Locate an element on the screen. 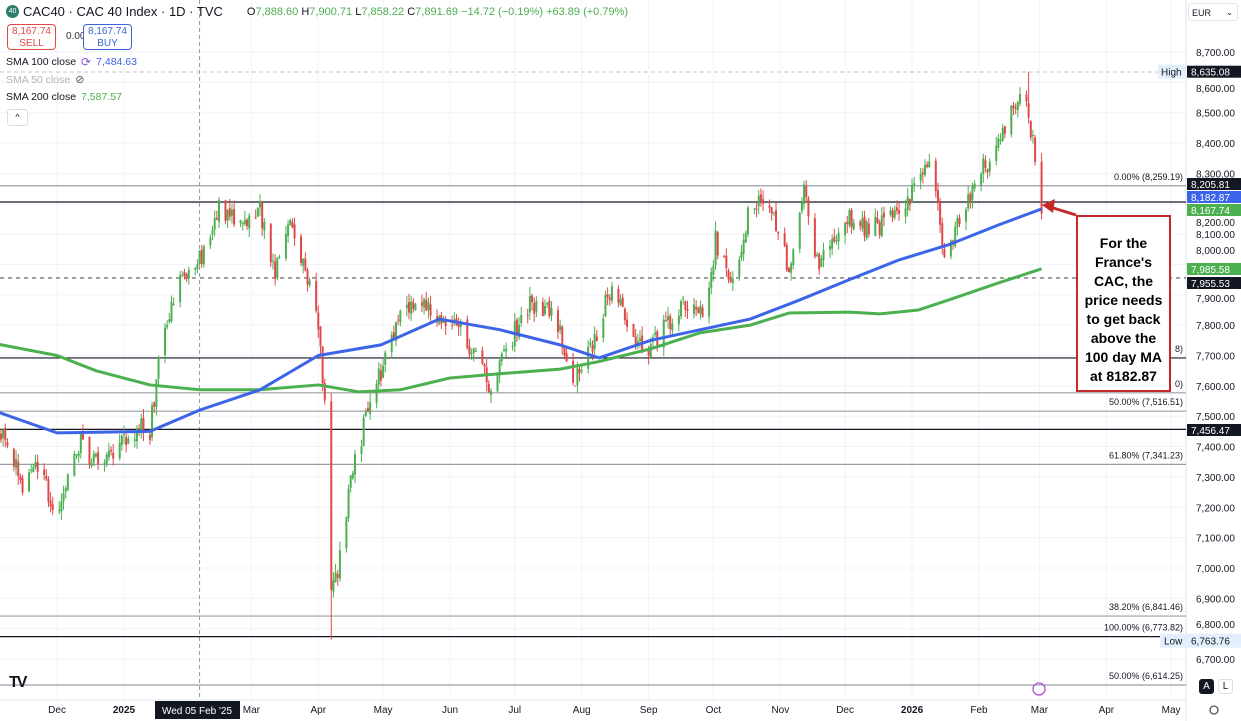 The width and height of the screenshot is (1241, 721). sync-icon: ⟳ is located at coordinates (86, 62).